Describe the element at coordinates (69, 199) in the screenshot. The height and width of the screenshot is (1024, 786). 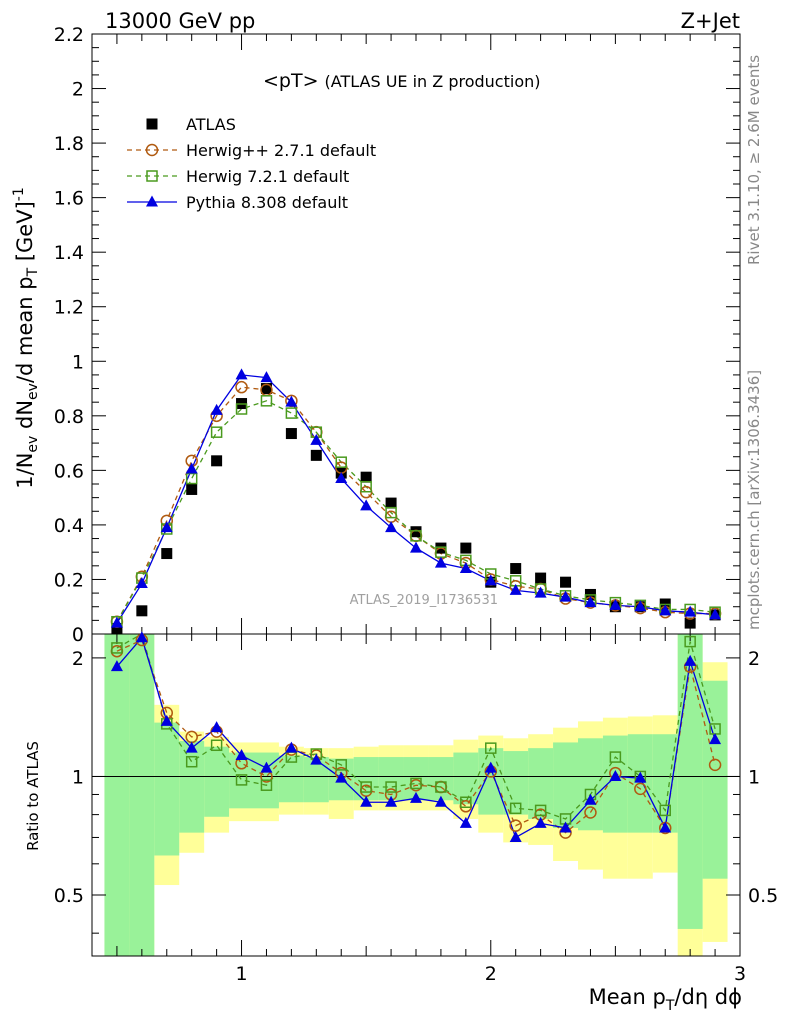
I see `y-tick-label: 1.6` at that location.